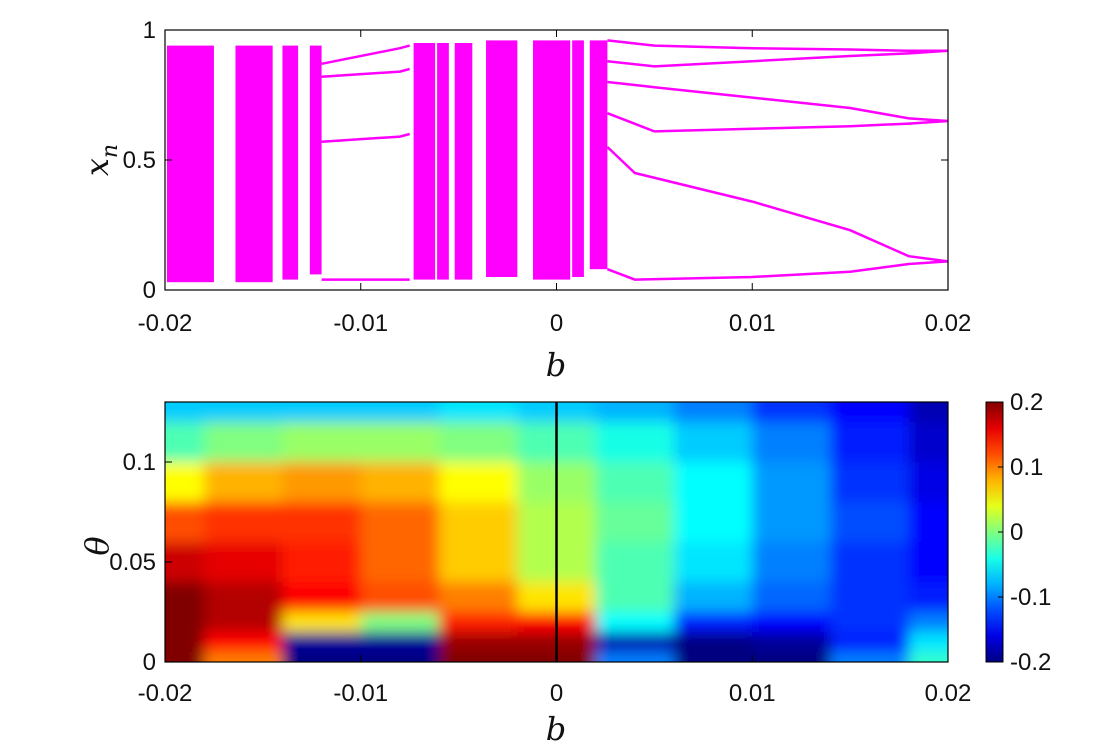  I want to click on bifurcation-y-axis-label: xn, so click(100, 160).